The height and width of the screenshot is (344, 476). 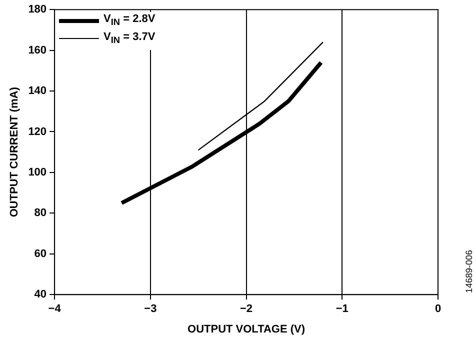 I want to click on y-tick-label: 120, so click(x=37, y=132).